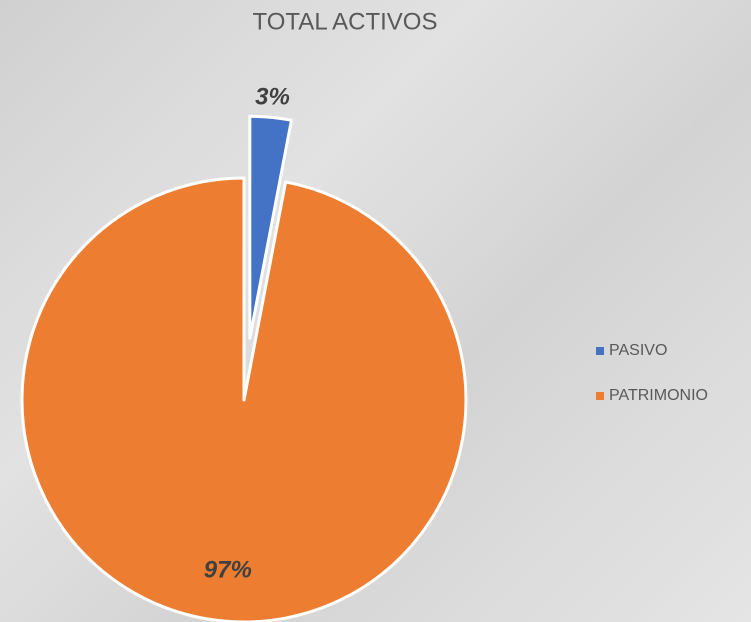 The image size is (751, 622). I want to click on data-label: 3%, so click(272, 97).